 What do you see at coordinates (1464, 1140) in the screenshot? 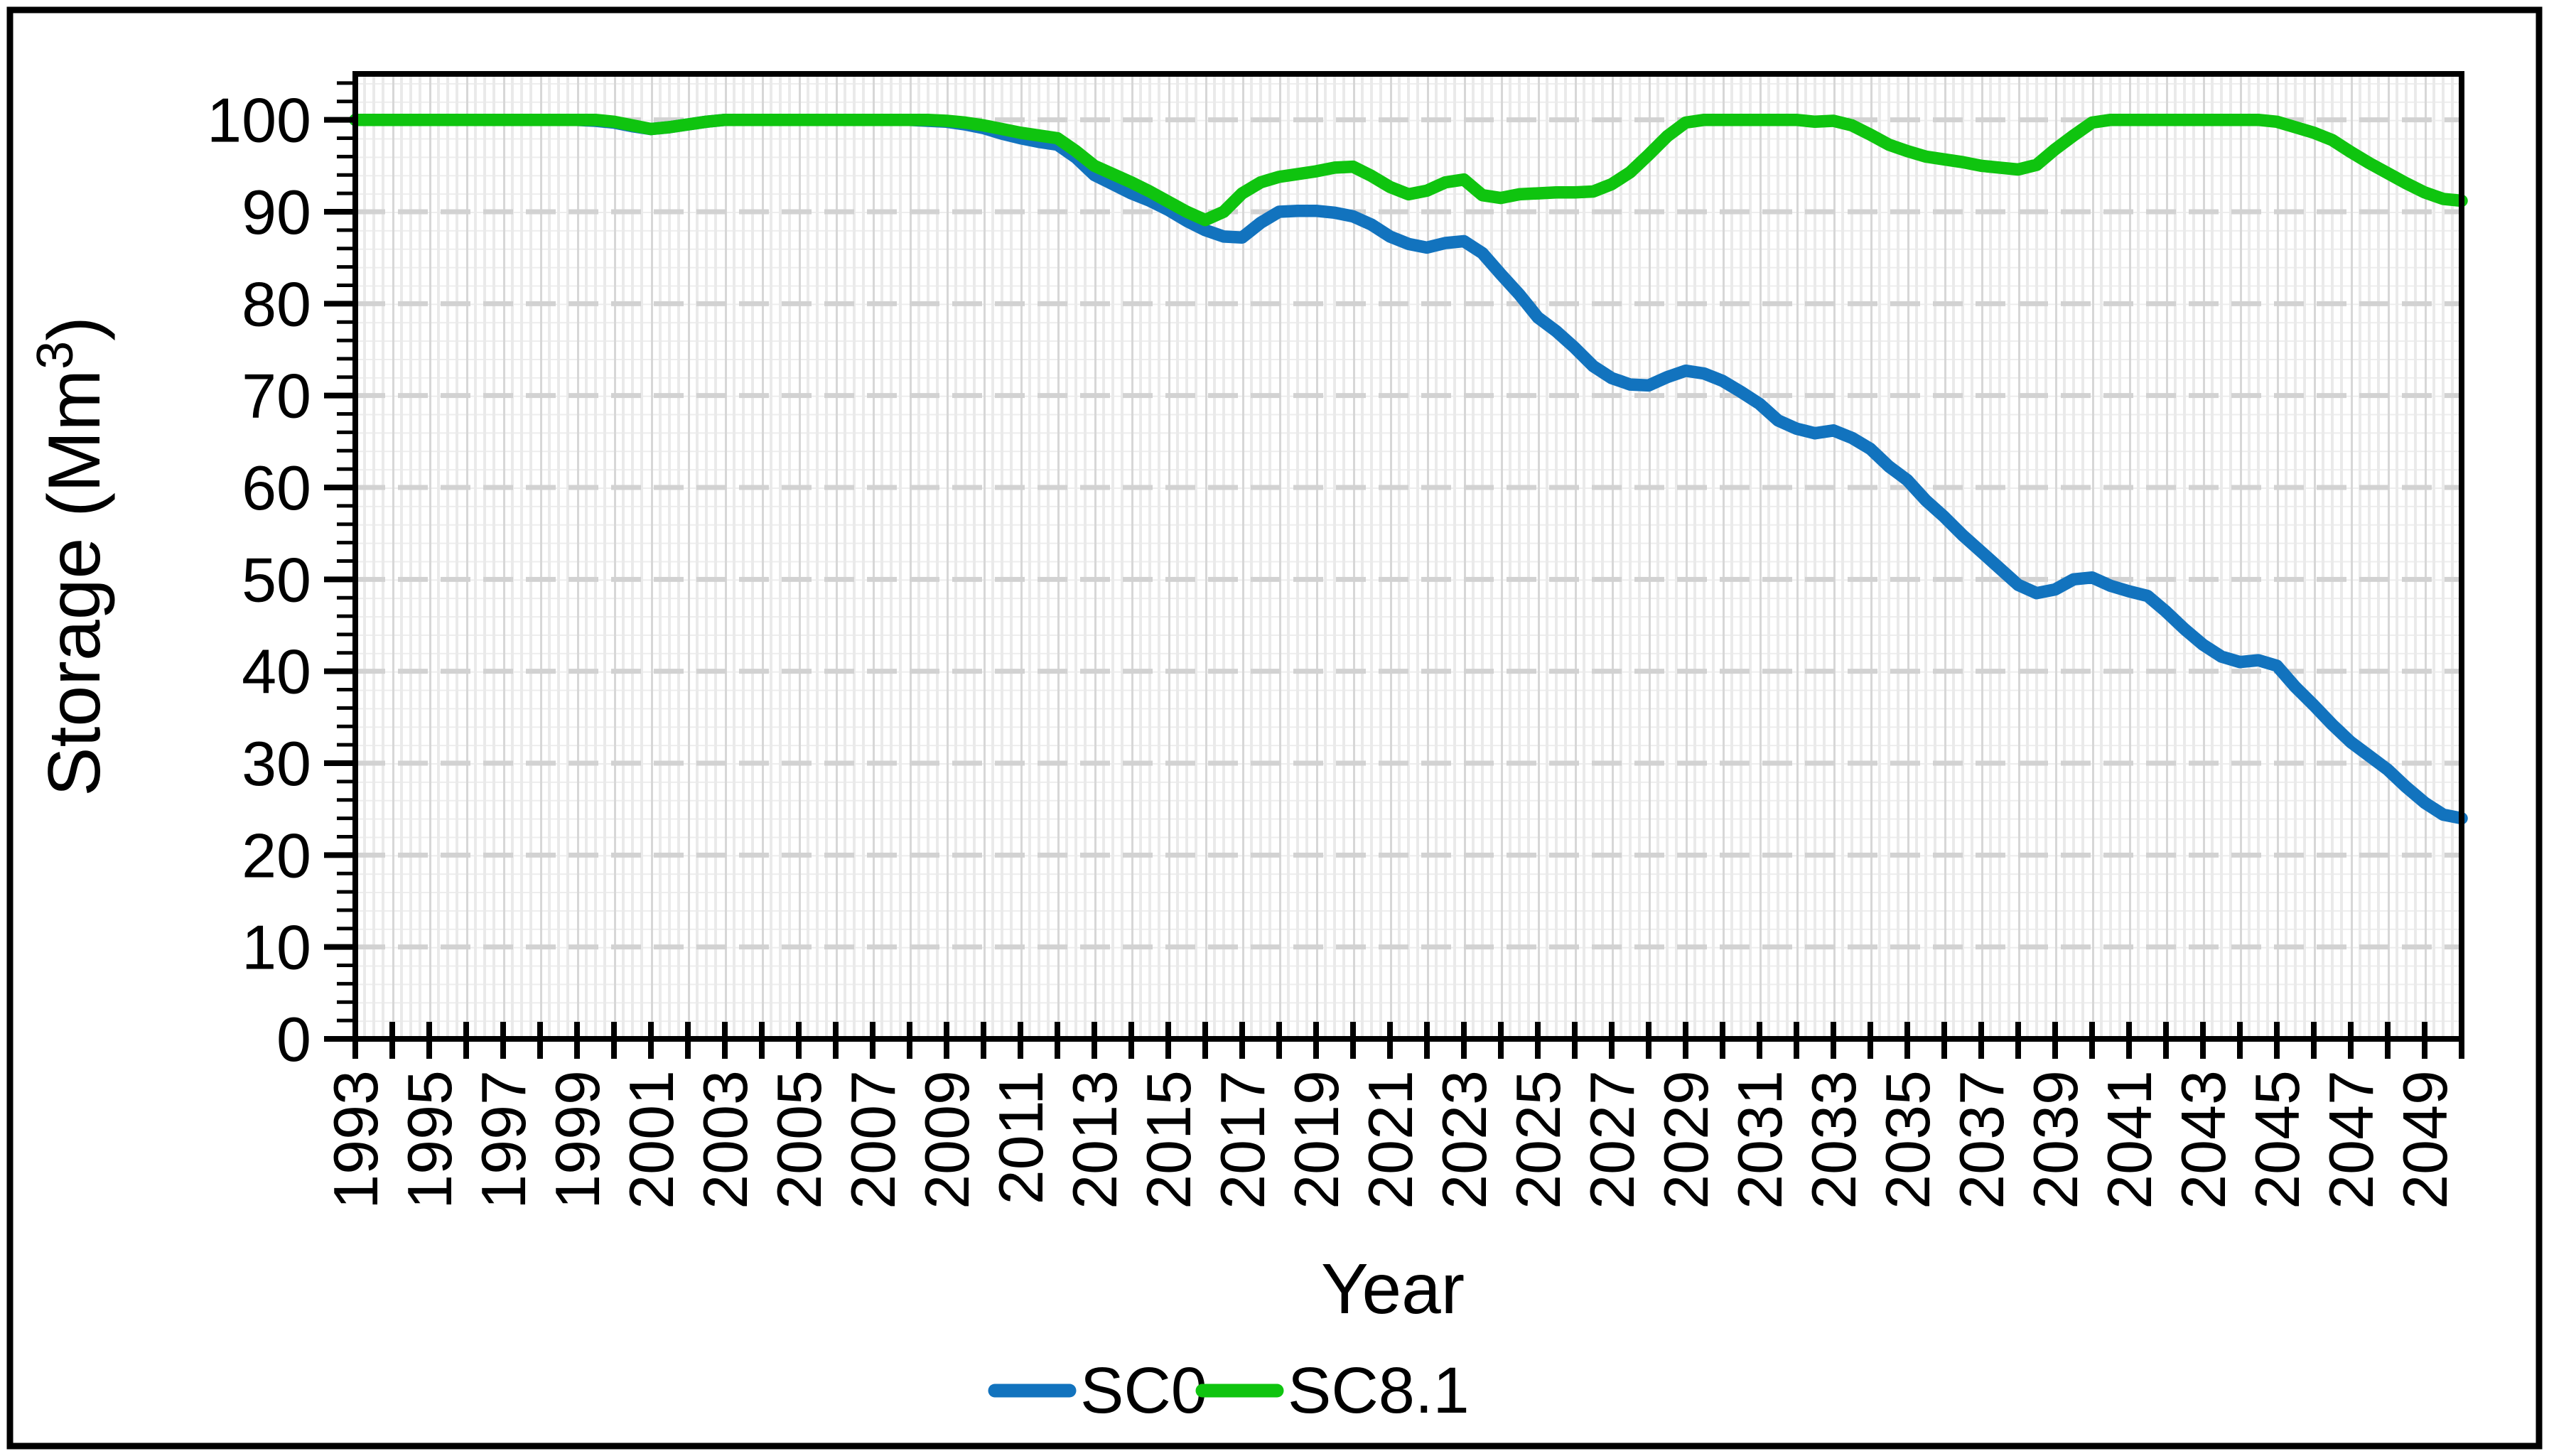
I see `x-tick-label-2023: 2023` at bounding box center [1464, 1140].